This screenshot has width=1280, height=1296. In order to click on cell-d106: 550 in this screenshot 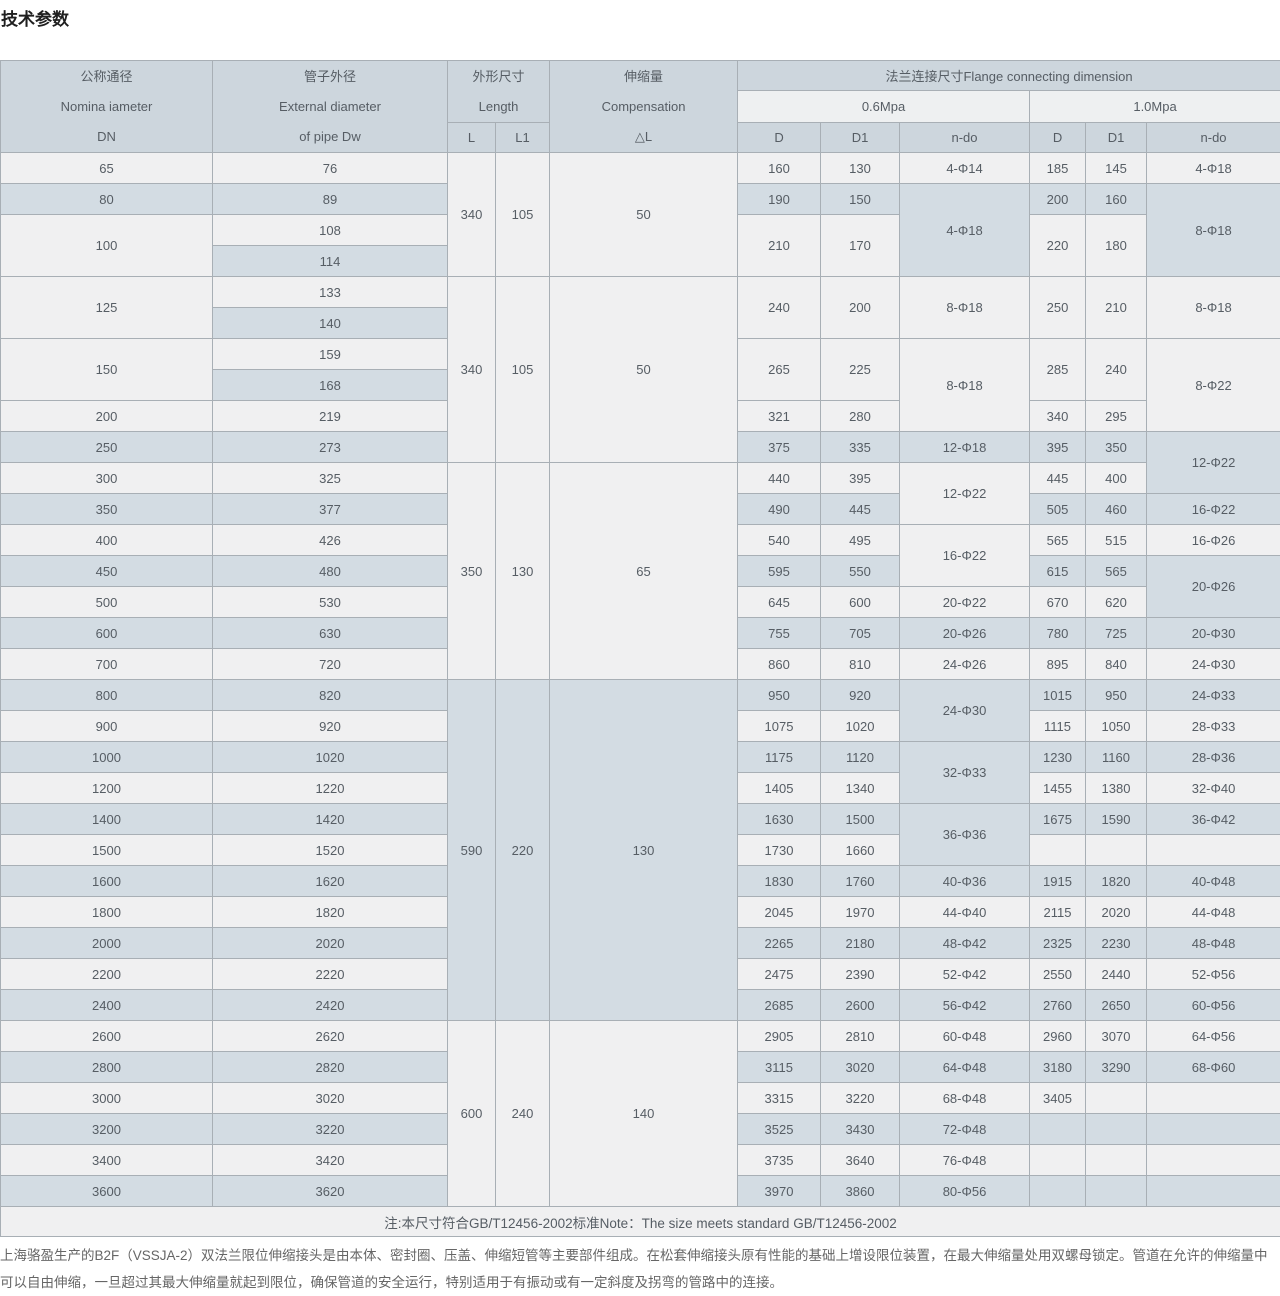, I will do `click(860, 571)`.